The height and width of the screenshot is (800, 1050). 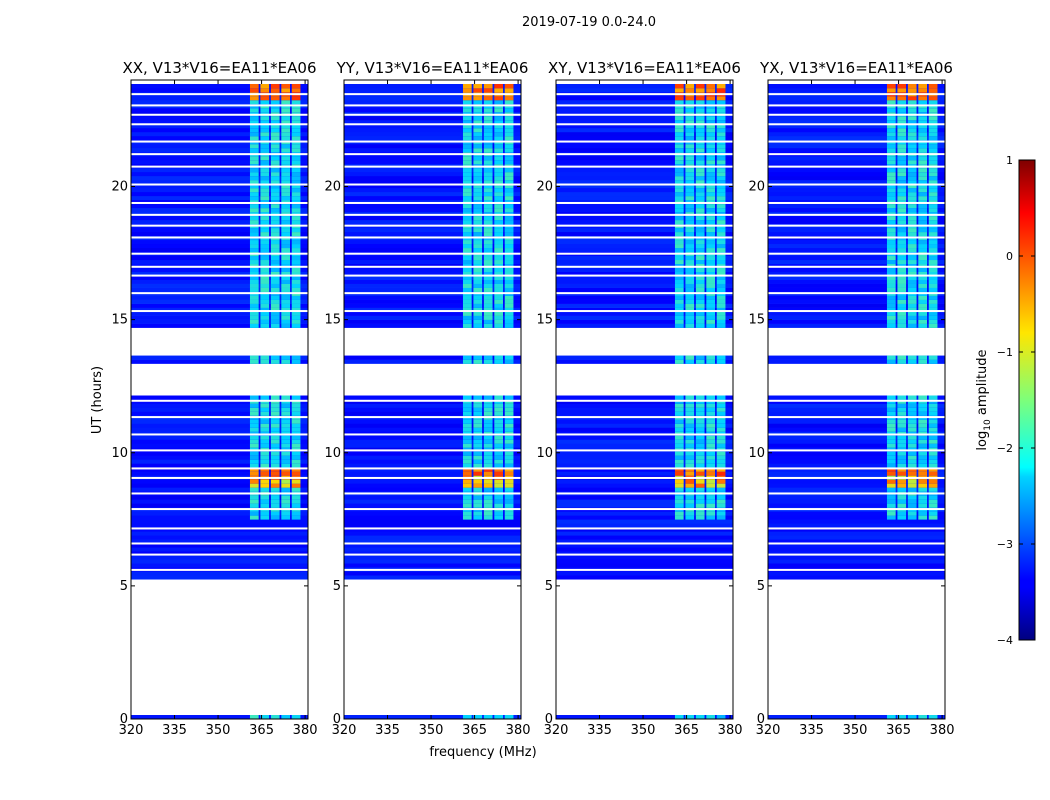 What do you see at coordinates (1005, 640) in the screenshot?
I see `colorbar-tick-label: −4` at bounding box center [1005, 640].